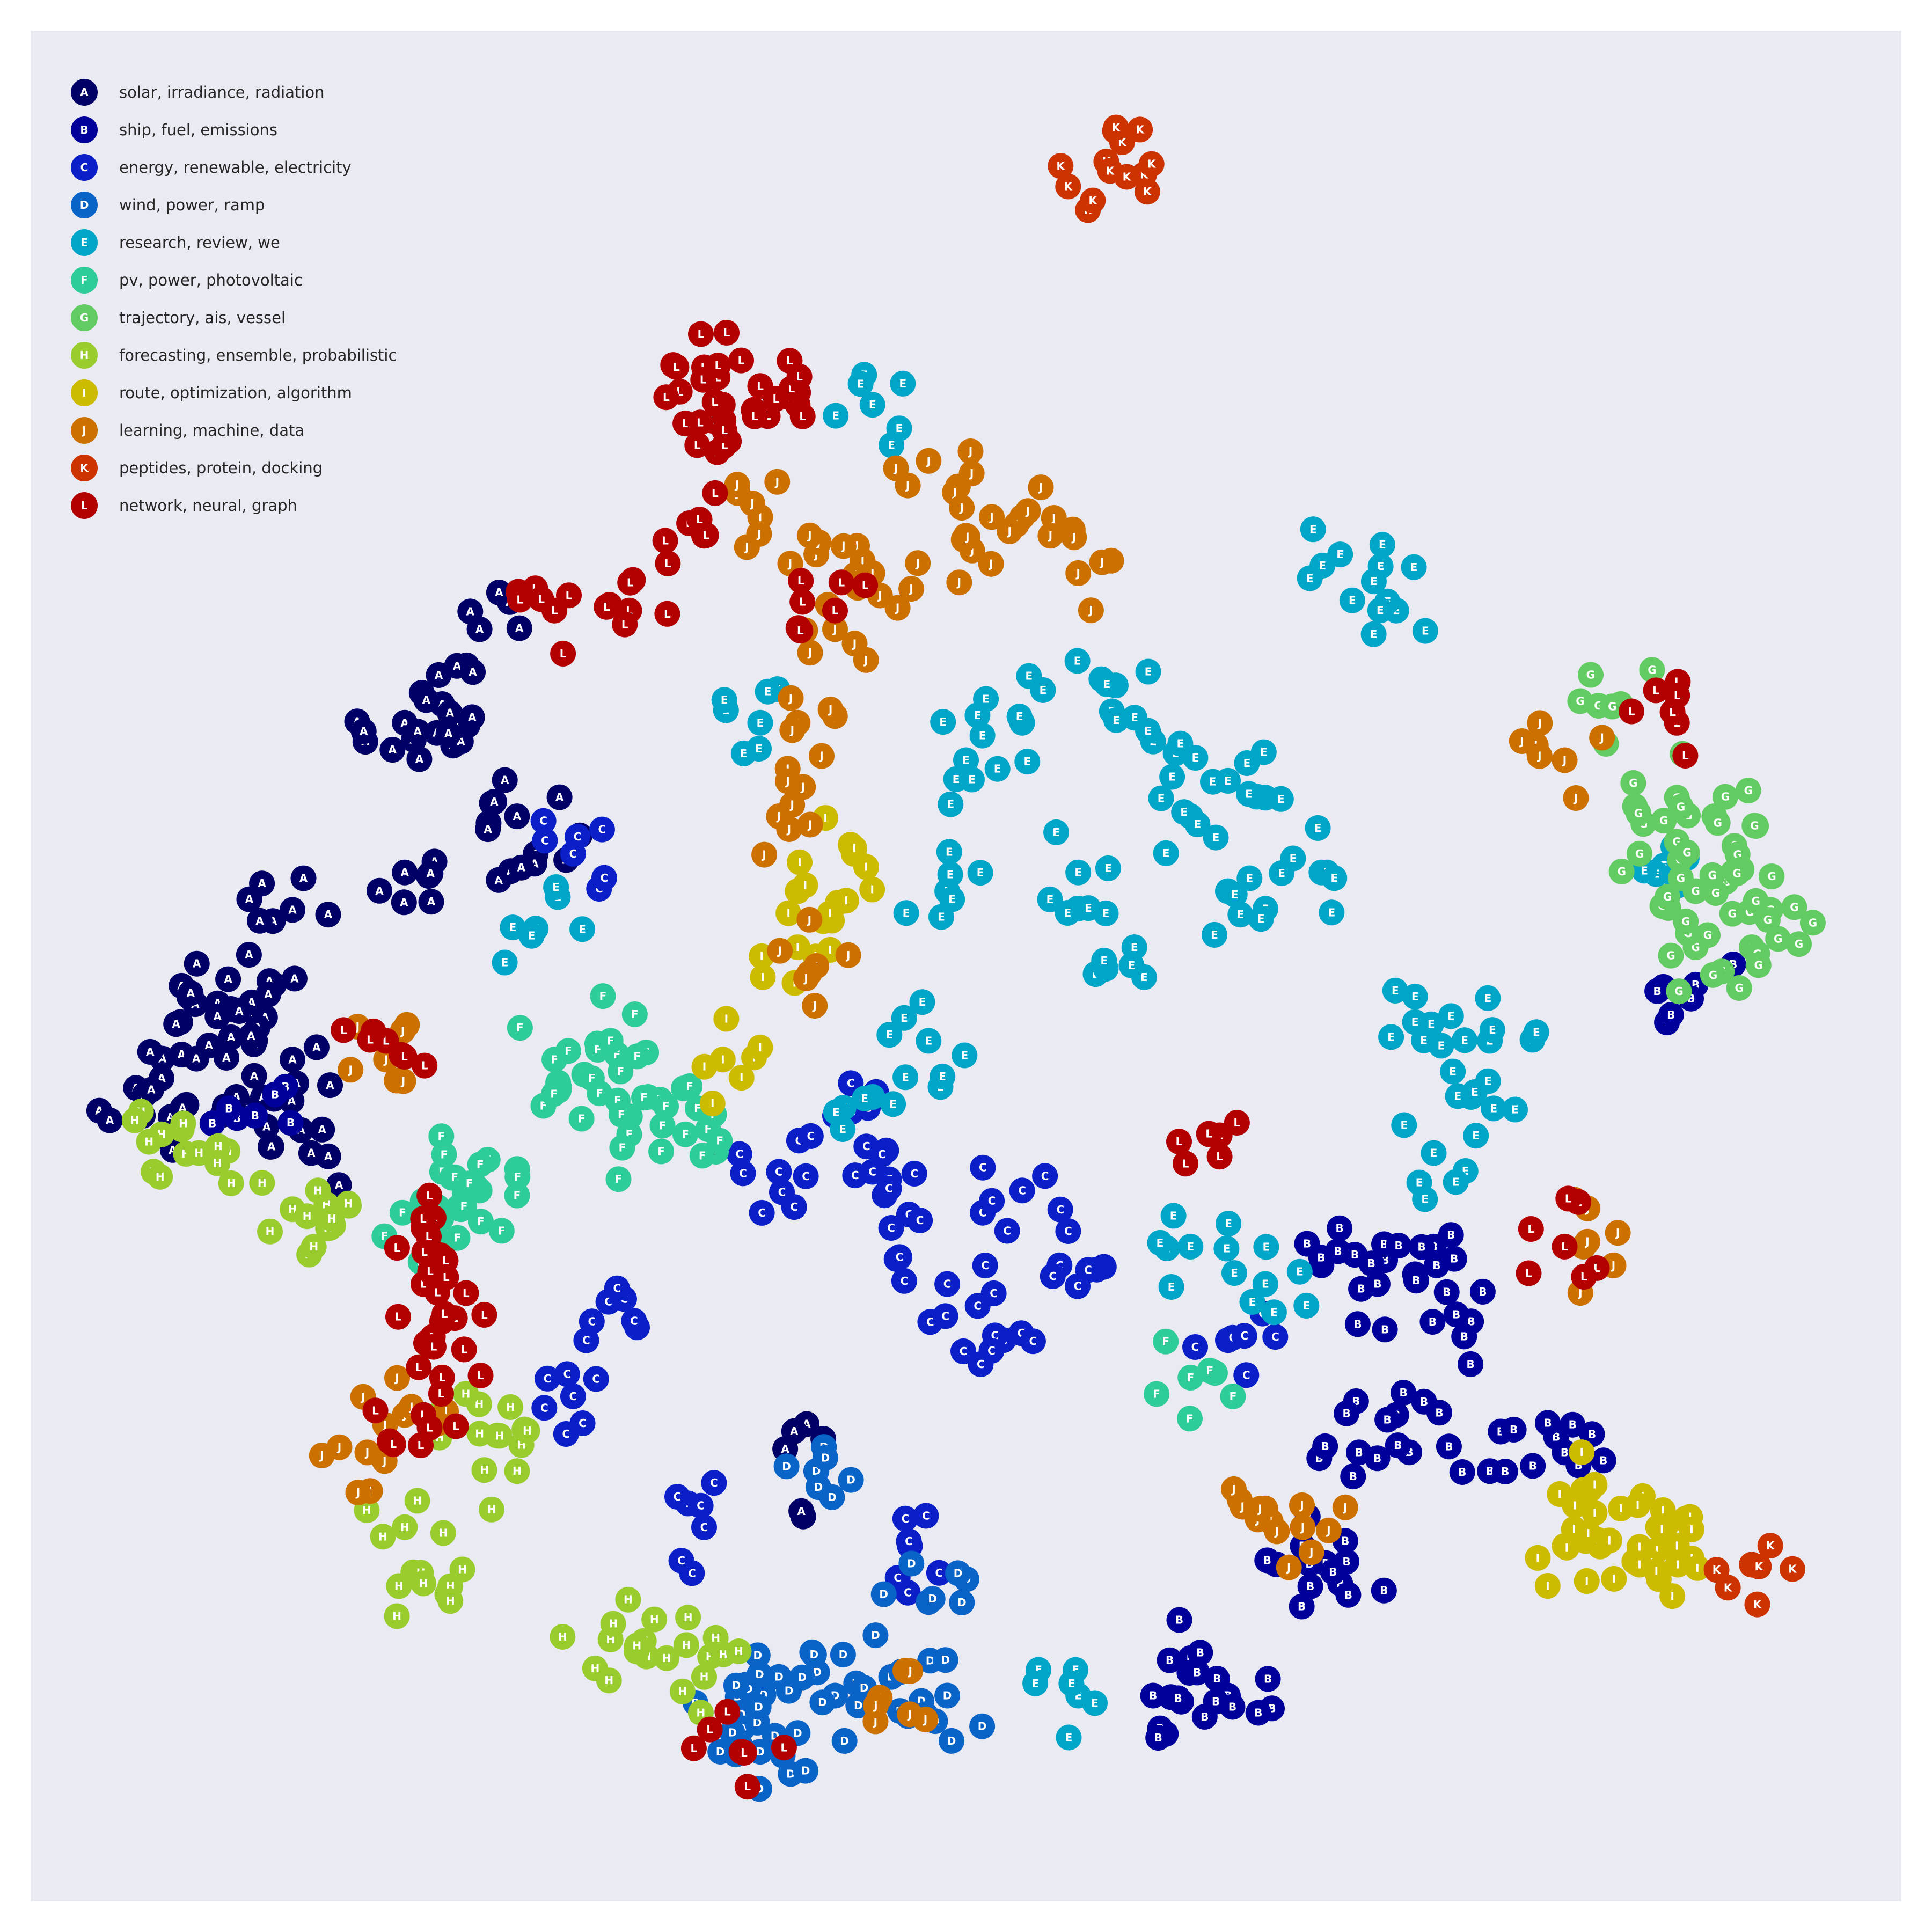 Image resolution: width=1932 pixels, height=1932 pixels. What do you see at coordinates (1812, 923) in the screenshot?
I see `data-point-g: G` at bounding box center [1812, 923].